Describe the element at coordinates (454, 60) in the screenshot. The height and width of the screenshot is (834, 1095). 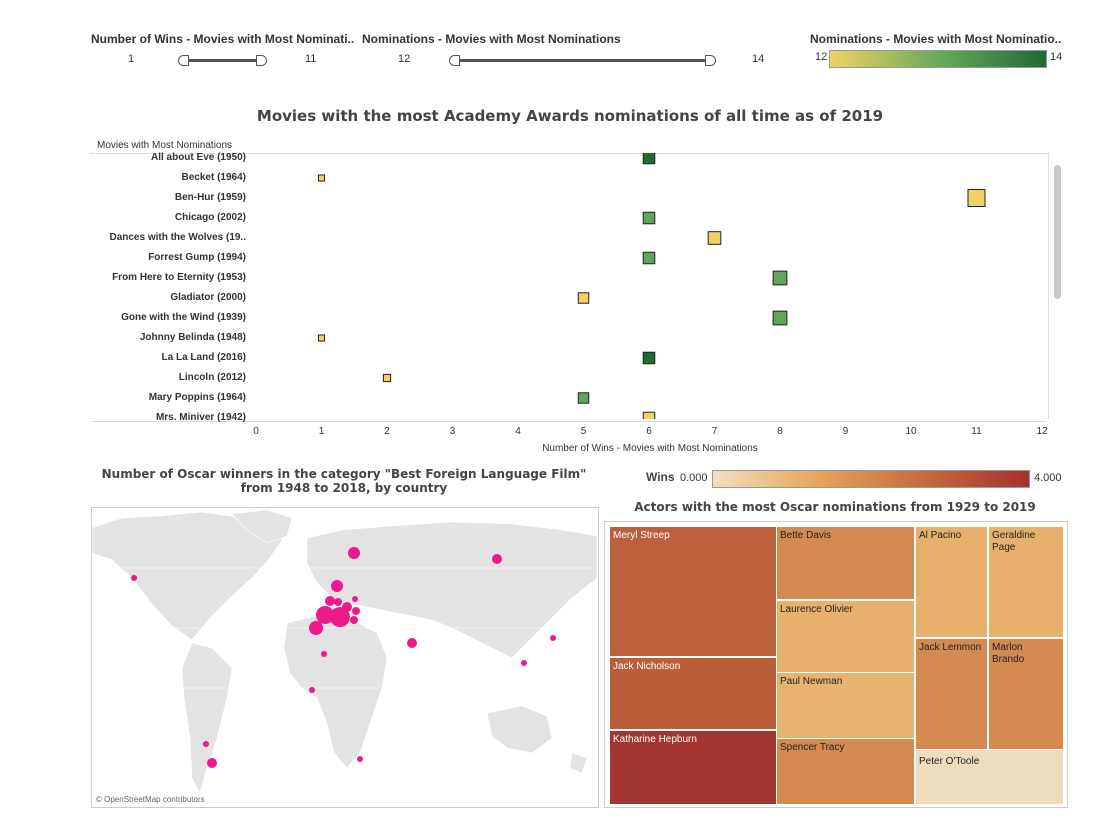
I see `nominations-slider-min-handle` at that location.